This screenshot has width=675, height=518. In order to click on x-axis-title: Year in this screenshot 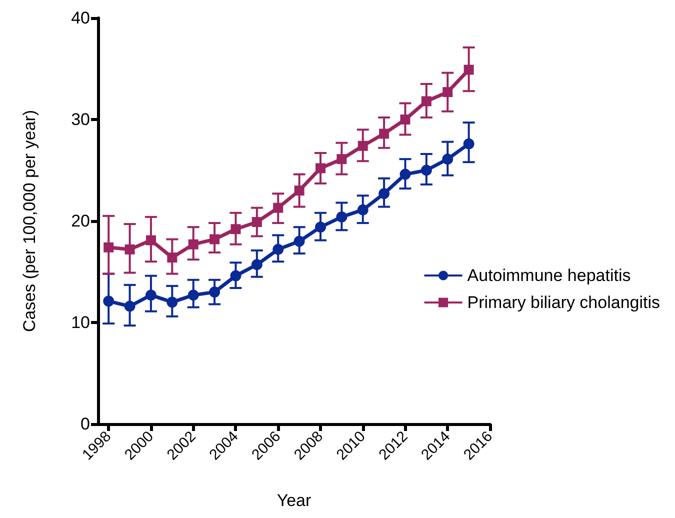, I will do `click(294, 500)`.